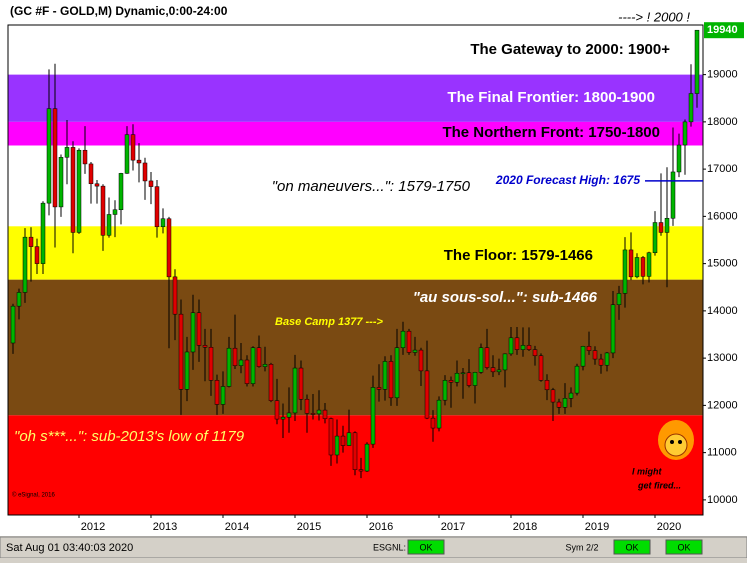 The height and width of the screenshot is (563, 747). I want to click on y-tick-label: 10000, so click(722, 500).